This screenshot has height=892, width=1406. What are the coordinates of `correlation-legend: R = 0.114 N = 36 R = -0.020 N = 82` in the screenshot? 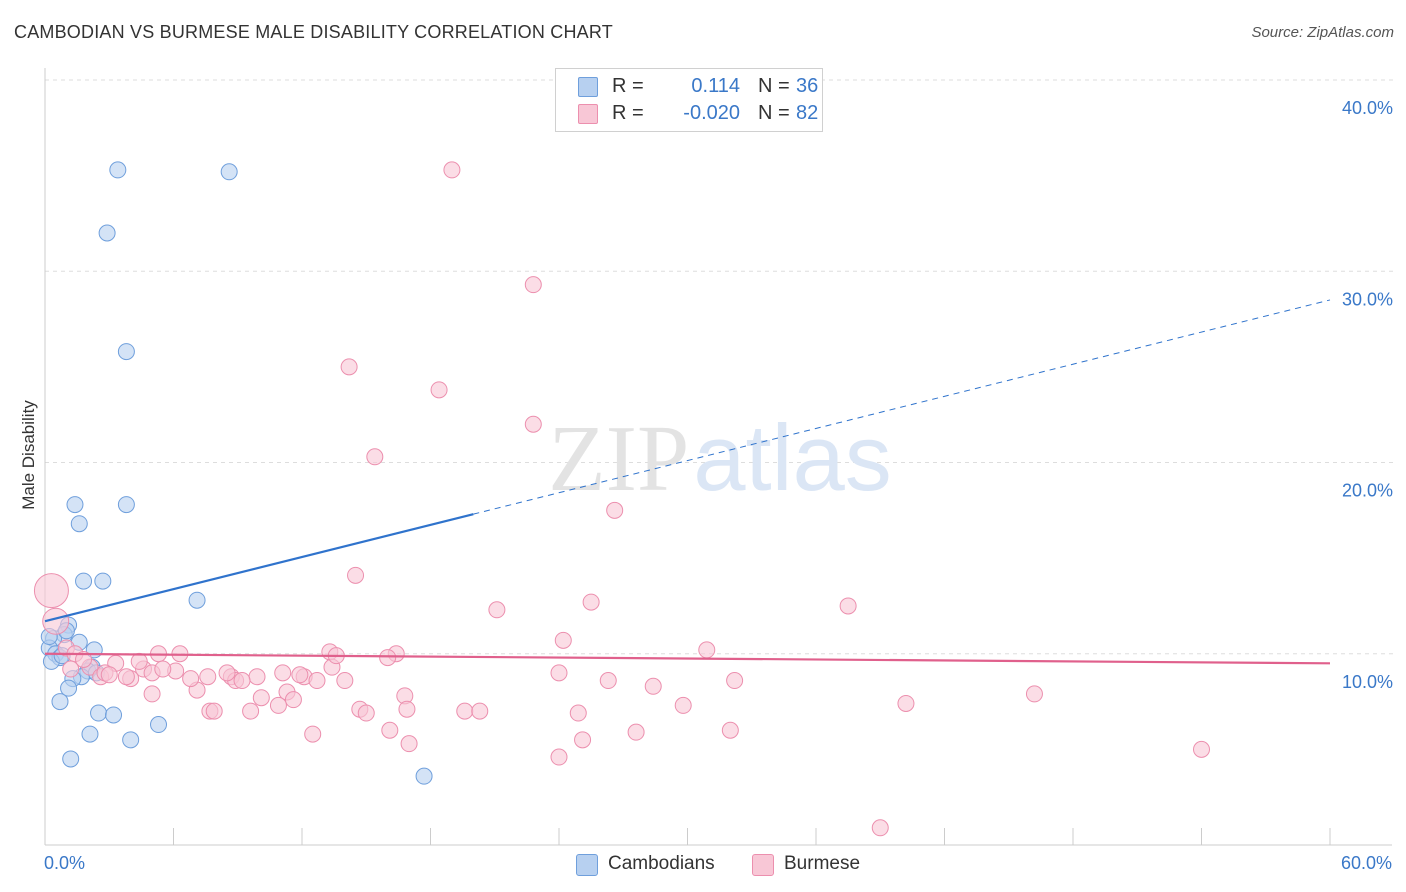 It's located at (689, 100).